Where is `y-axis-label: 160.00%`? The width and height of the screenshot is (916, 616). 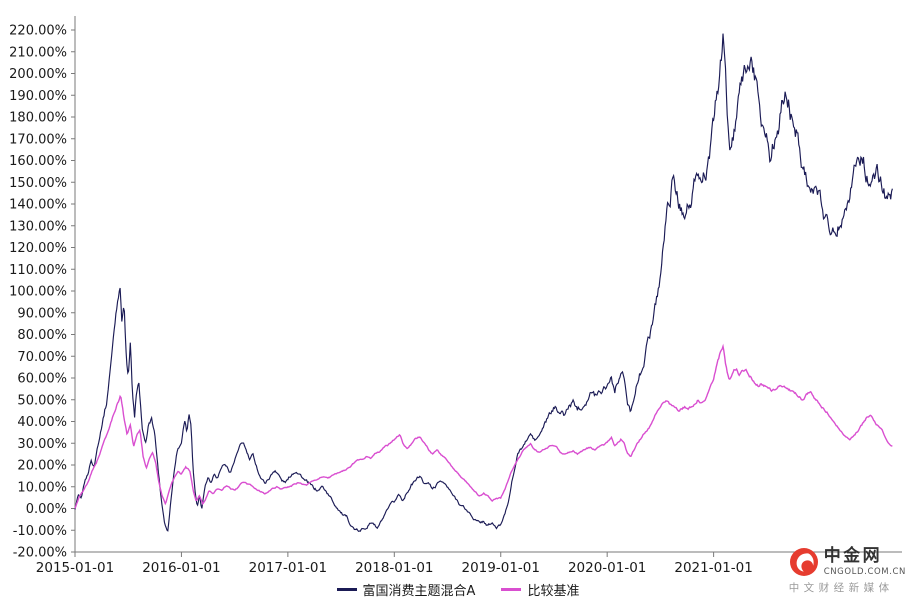
y-axis-label: 160.00% is located at coordinates (38, 161).